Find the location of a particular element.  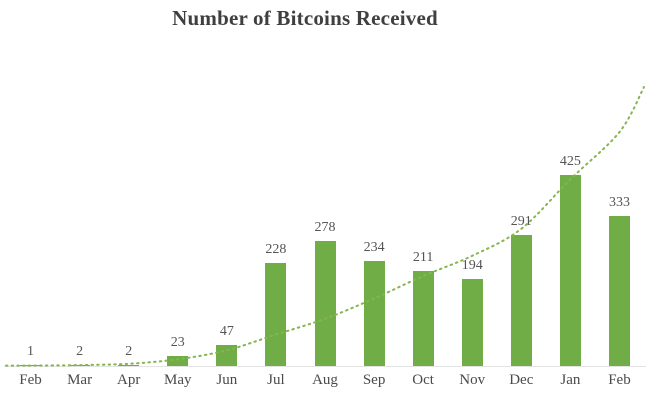

bar-6-jul is located at coordinates (276, 314).